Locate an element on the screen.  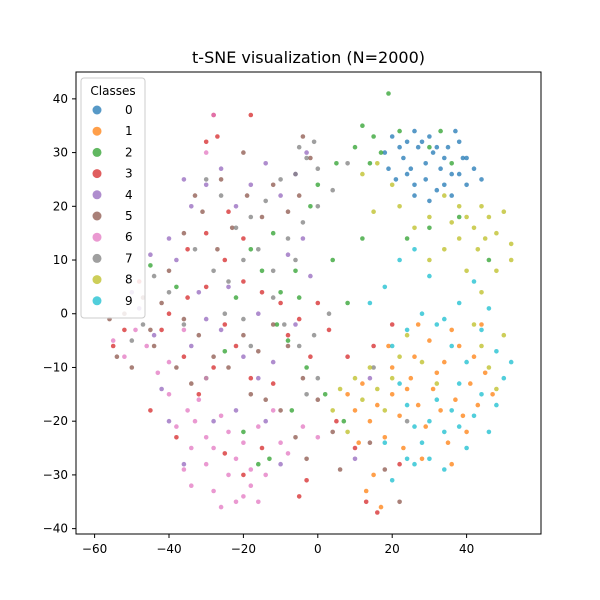
x-tick-label: 0 is located at coordinates (318, 549).